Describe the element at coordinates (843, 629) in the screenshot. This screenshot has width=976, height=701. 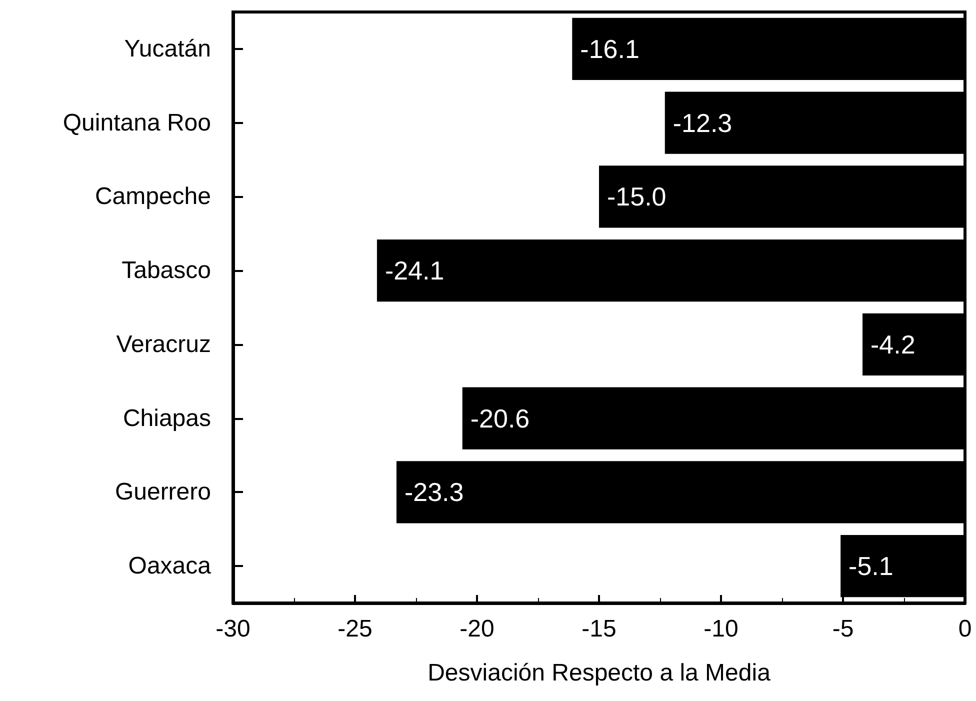
I see `x-tick-label: -5` at that location.